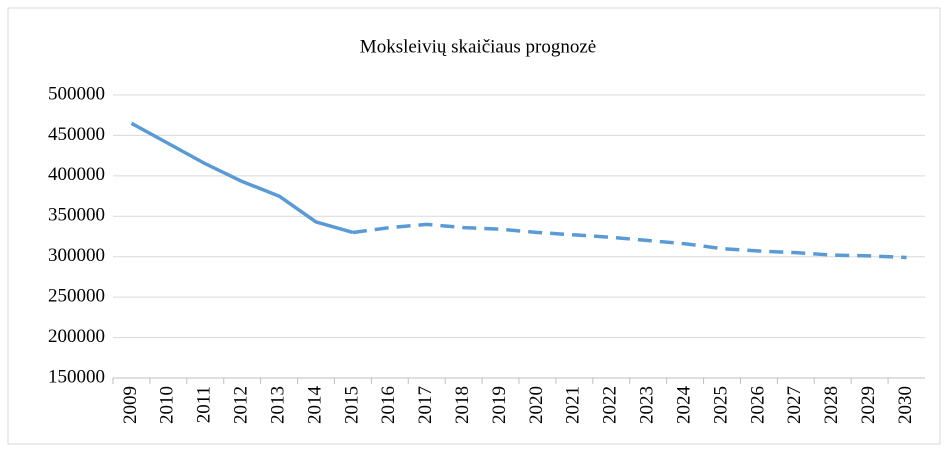 This screenshot has height=449, width=947. I want to click on x-tick-label: 2023, so click(647, 405).